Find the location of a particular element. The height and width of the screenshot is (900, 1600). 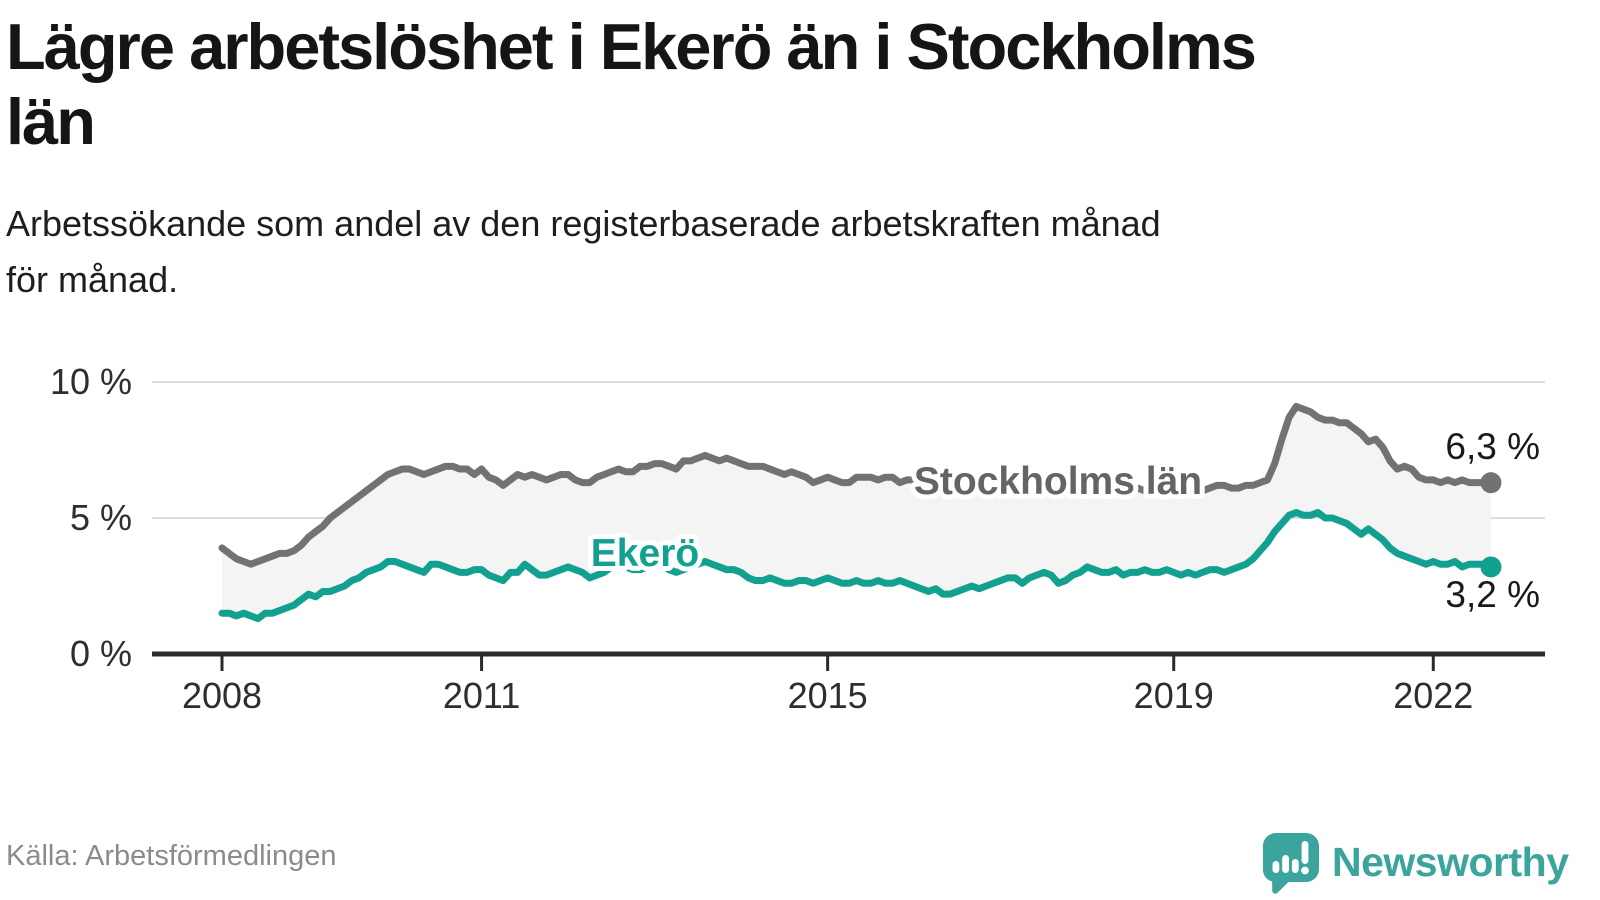

newsworthy-logo: Newsworthy is located at coordinates (1415, 864).